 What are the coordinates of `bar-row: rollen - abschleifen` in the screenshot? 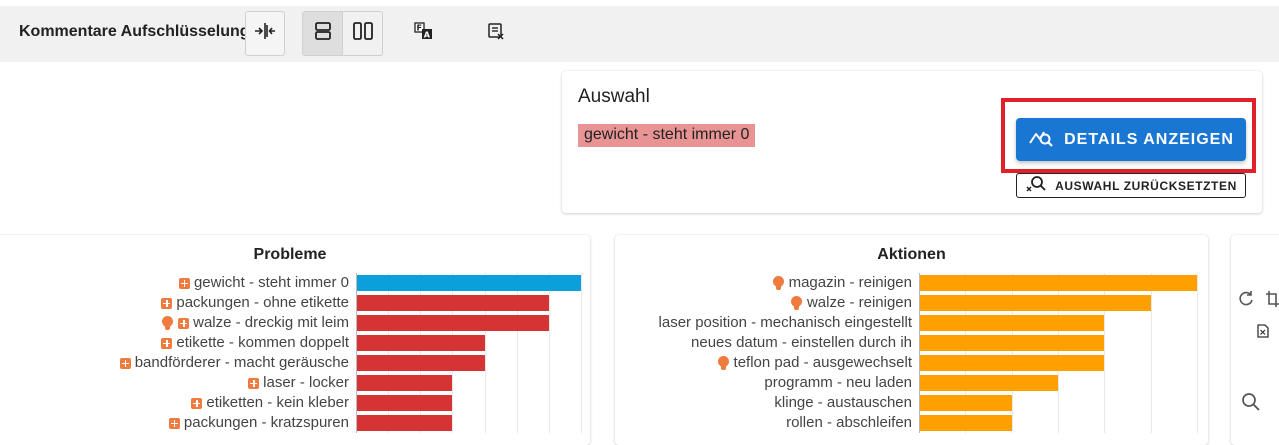 It's located at (906, 423).